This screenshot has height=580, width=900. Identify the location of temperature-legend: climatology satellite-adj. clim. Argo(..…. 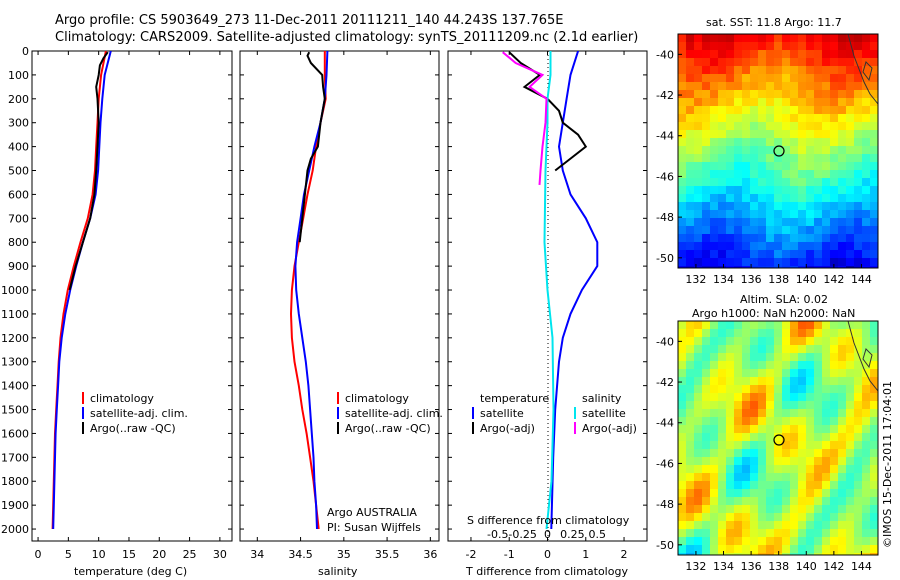
(135, 413).